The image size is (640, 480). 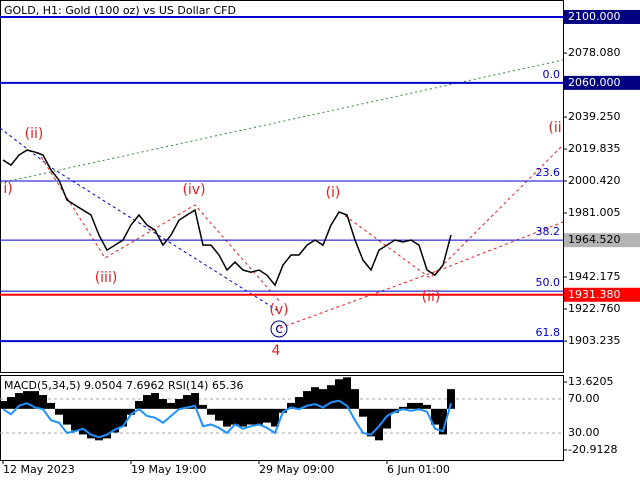 What do you see at coordinates (120, 10) in the screenshot?
I see `chart-title: GOLD, H1: Gold (100 oz) vs US Dollar CFD` at bounding box center [120, 10].